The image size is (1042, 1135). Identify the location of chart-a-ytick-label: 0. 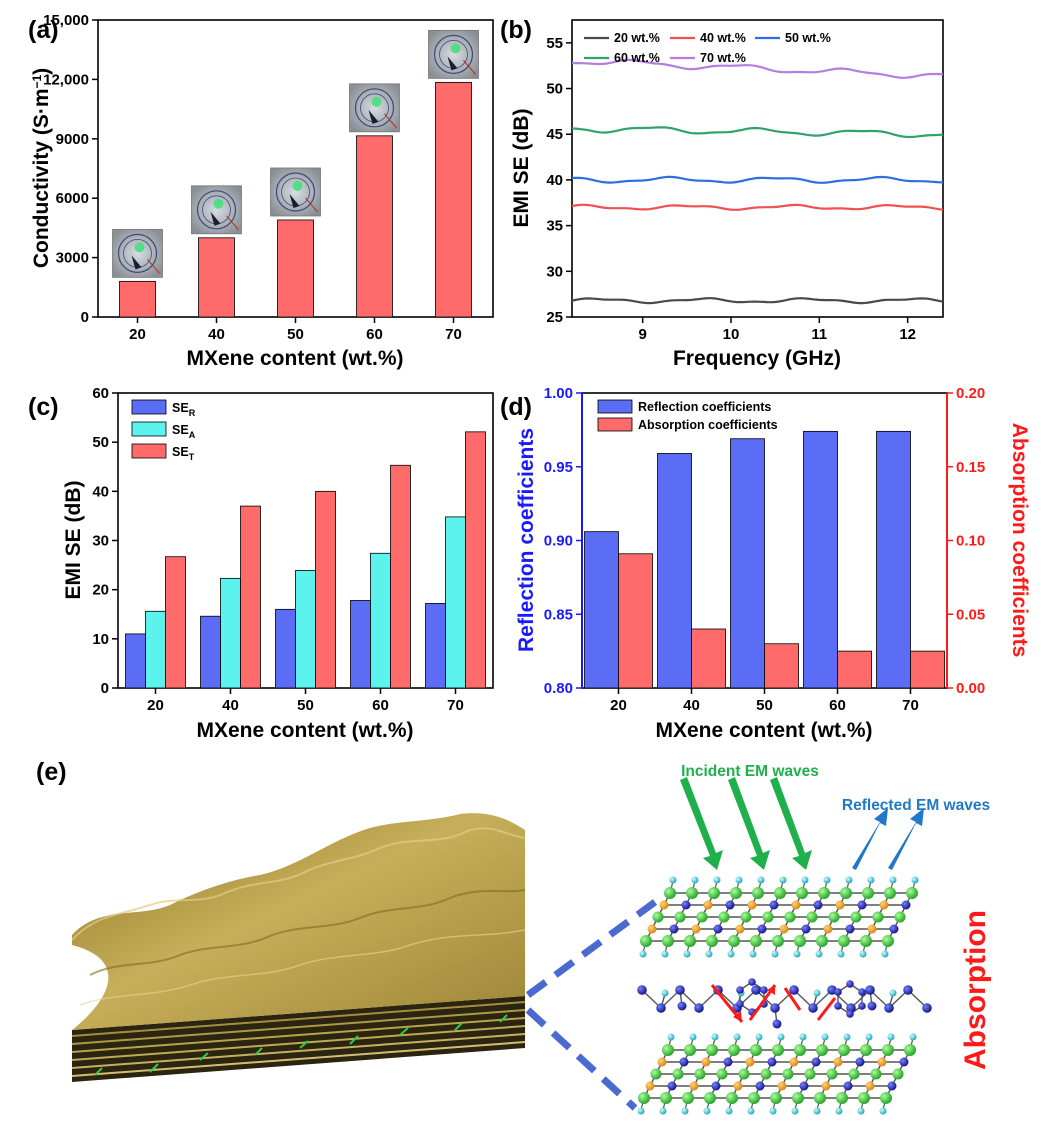
(85, 317).